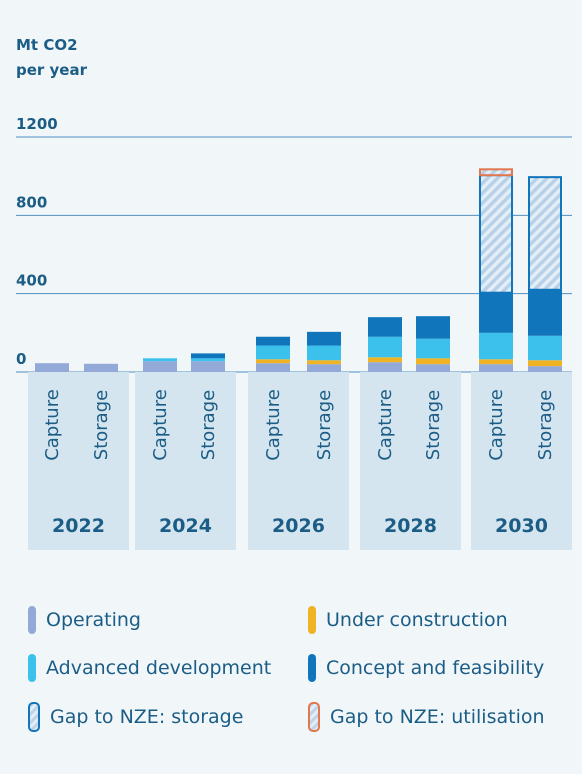 This screenshot has height=774, width=582. Describe the element at coordinates (545, 233) in the screenshot. I see `bar-segment-gap-storage-2030-storage` at that location.